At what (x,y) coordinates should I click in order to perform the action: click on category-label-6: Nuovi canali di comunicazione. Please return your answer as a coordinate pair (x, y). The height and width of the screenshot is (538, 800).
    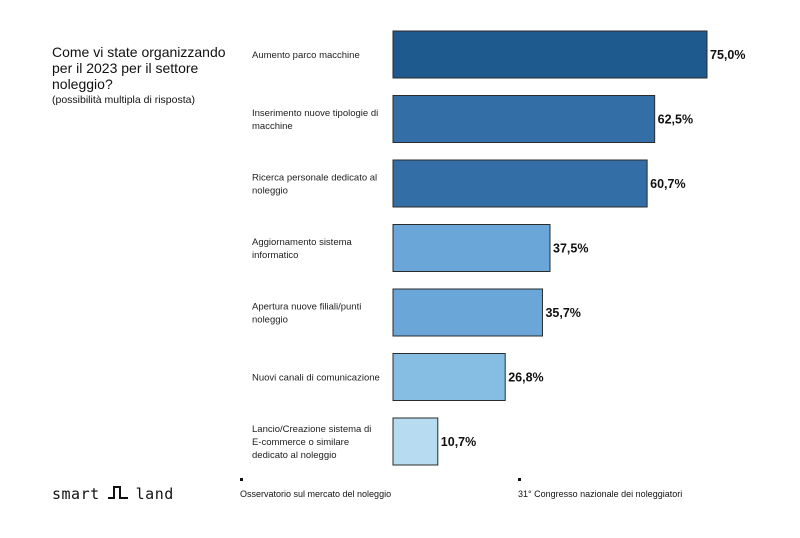
    Looking at the image, I should click on (316, 378).